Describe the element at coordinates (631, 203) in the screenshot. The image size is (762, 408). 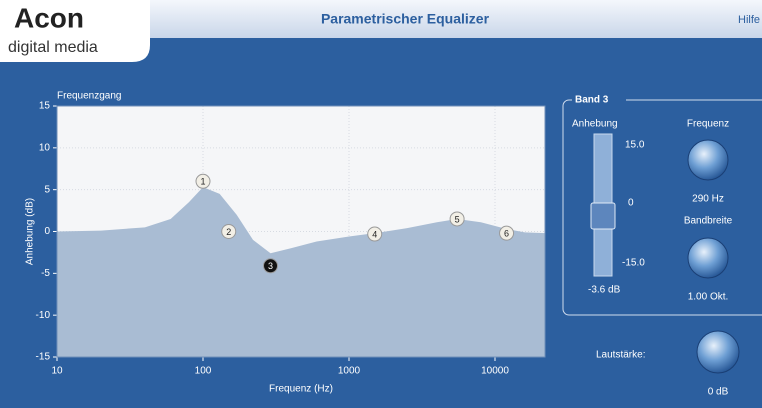
I see `gain-mid: 0` at that location.